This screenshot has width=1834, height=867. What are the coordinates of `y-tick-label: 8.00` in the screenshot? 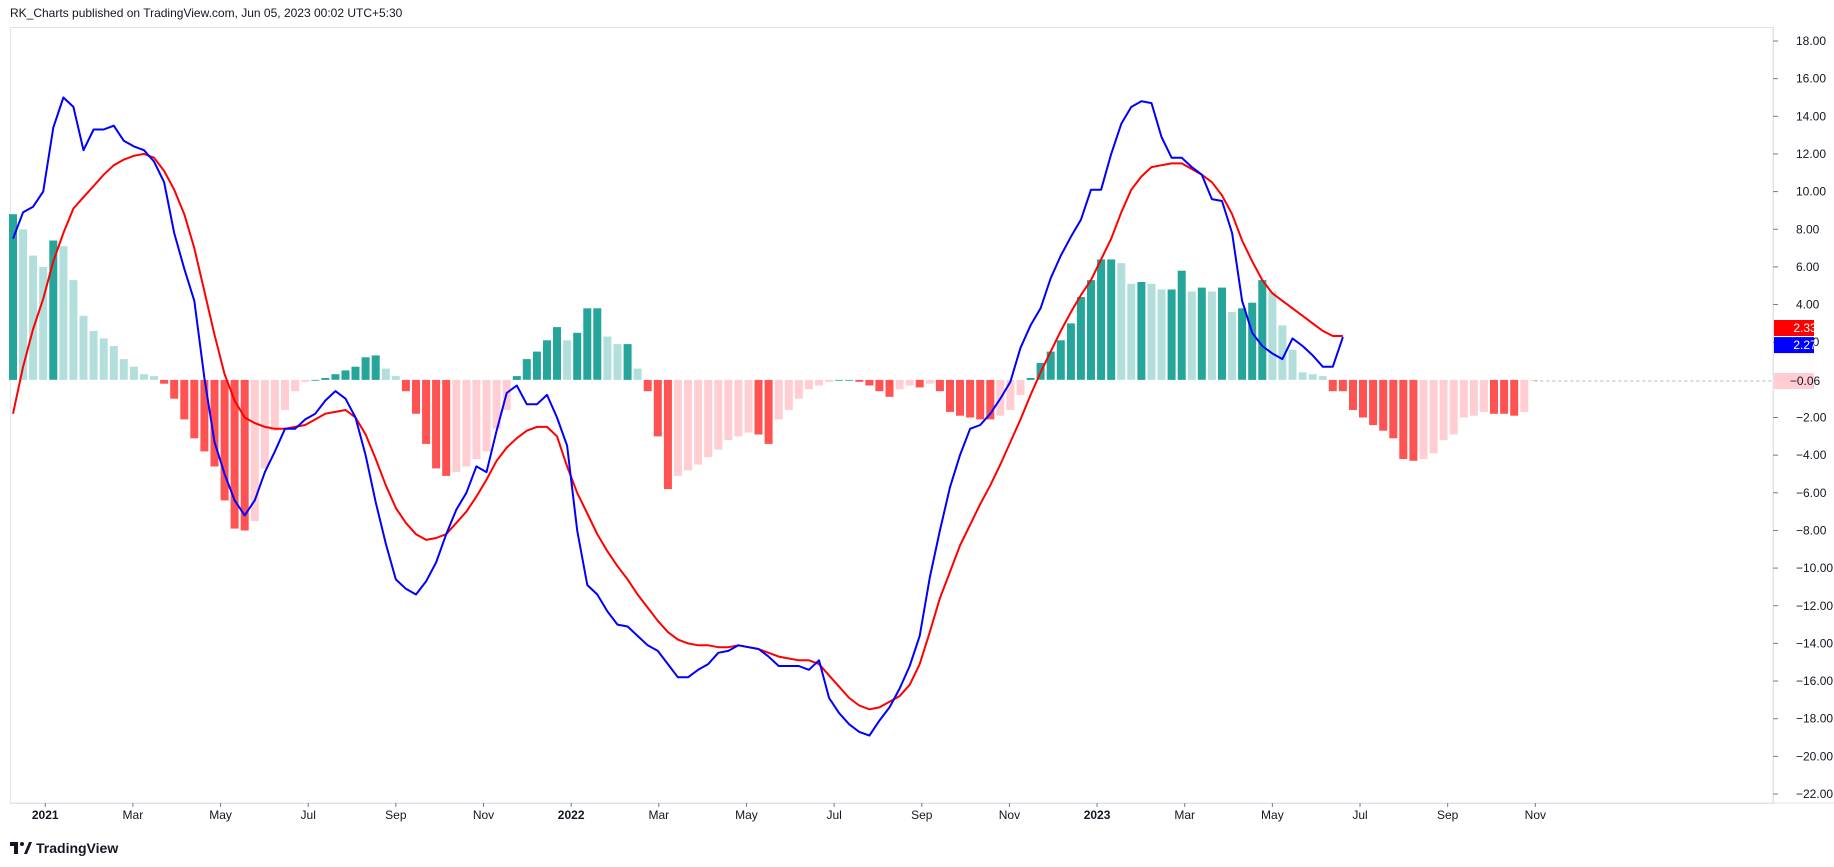 It's located at (1808, 229).